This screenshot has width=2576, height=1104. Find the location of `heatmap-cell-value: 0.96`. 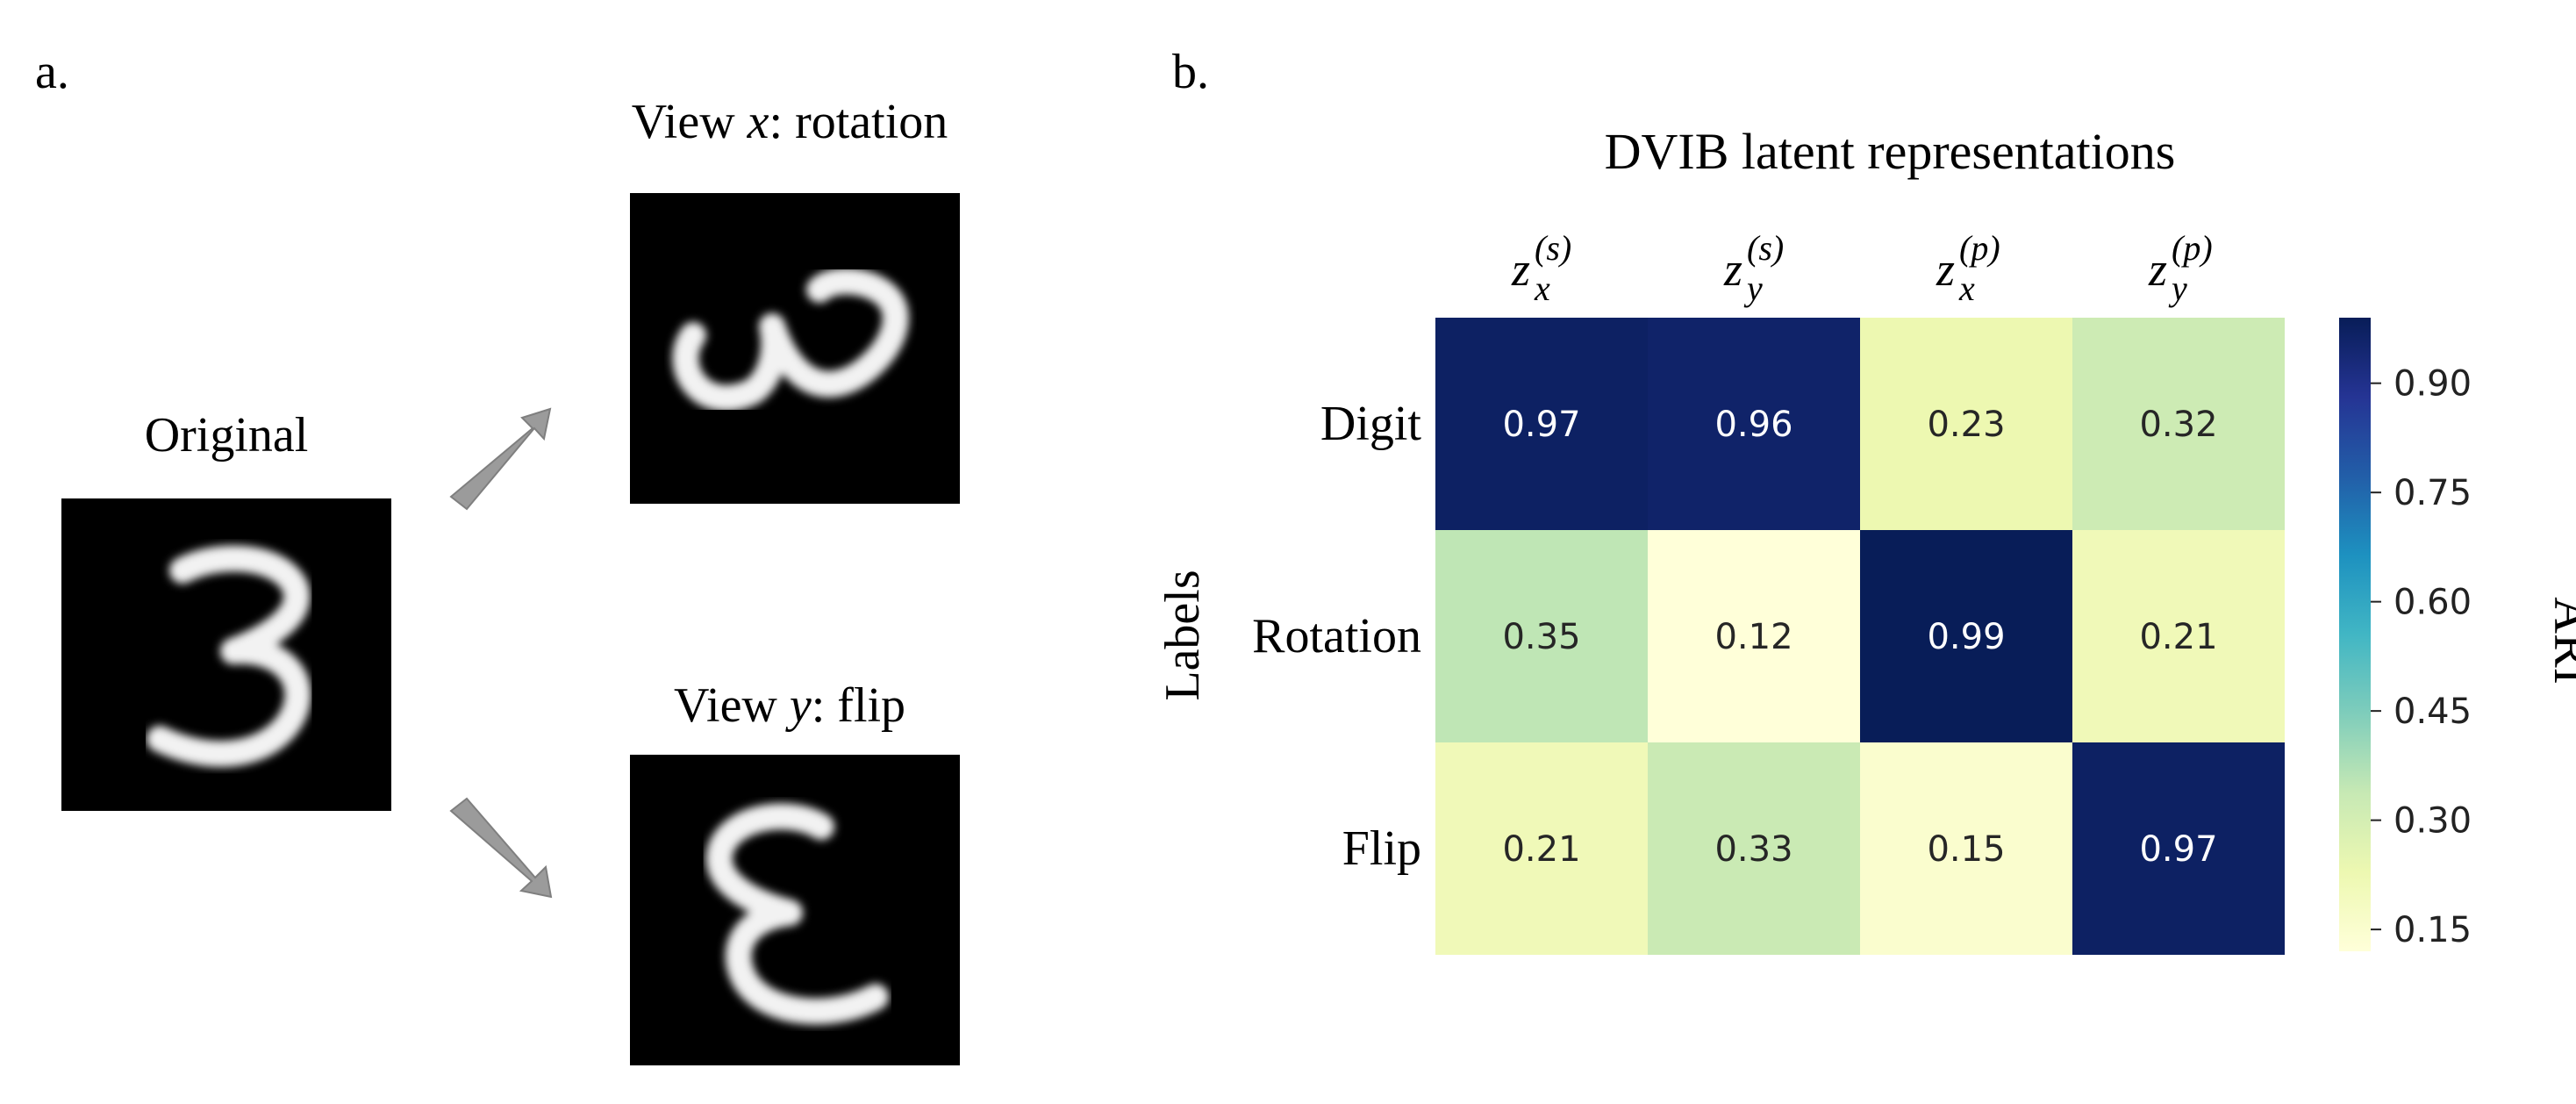

heatmap-cell-value: 0.96 is located at coordinates (1753, 425).